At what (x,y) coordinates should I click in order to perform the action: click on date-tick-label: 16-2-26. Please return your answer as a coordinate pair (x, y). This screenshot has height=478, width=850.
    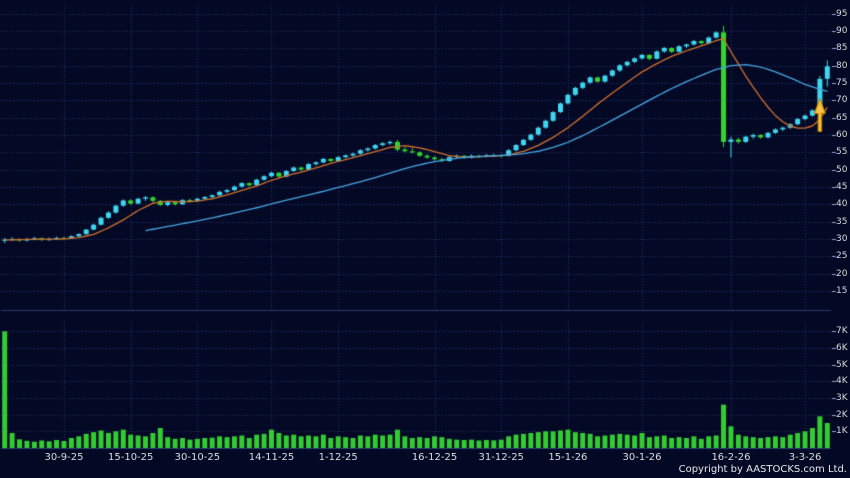
    Looking at the image, I should click on (731, 457).